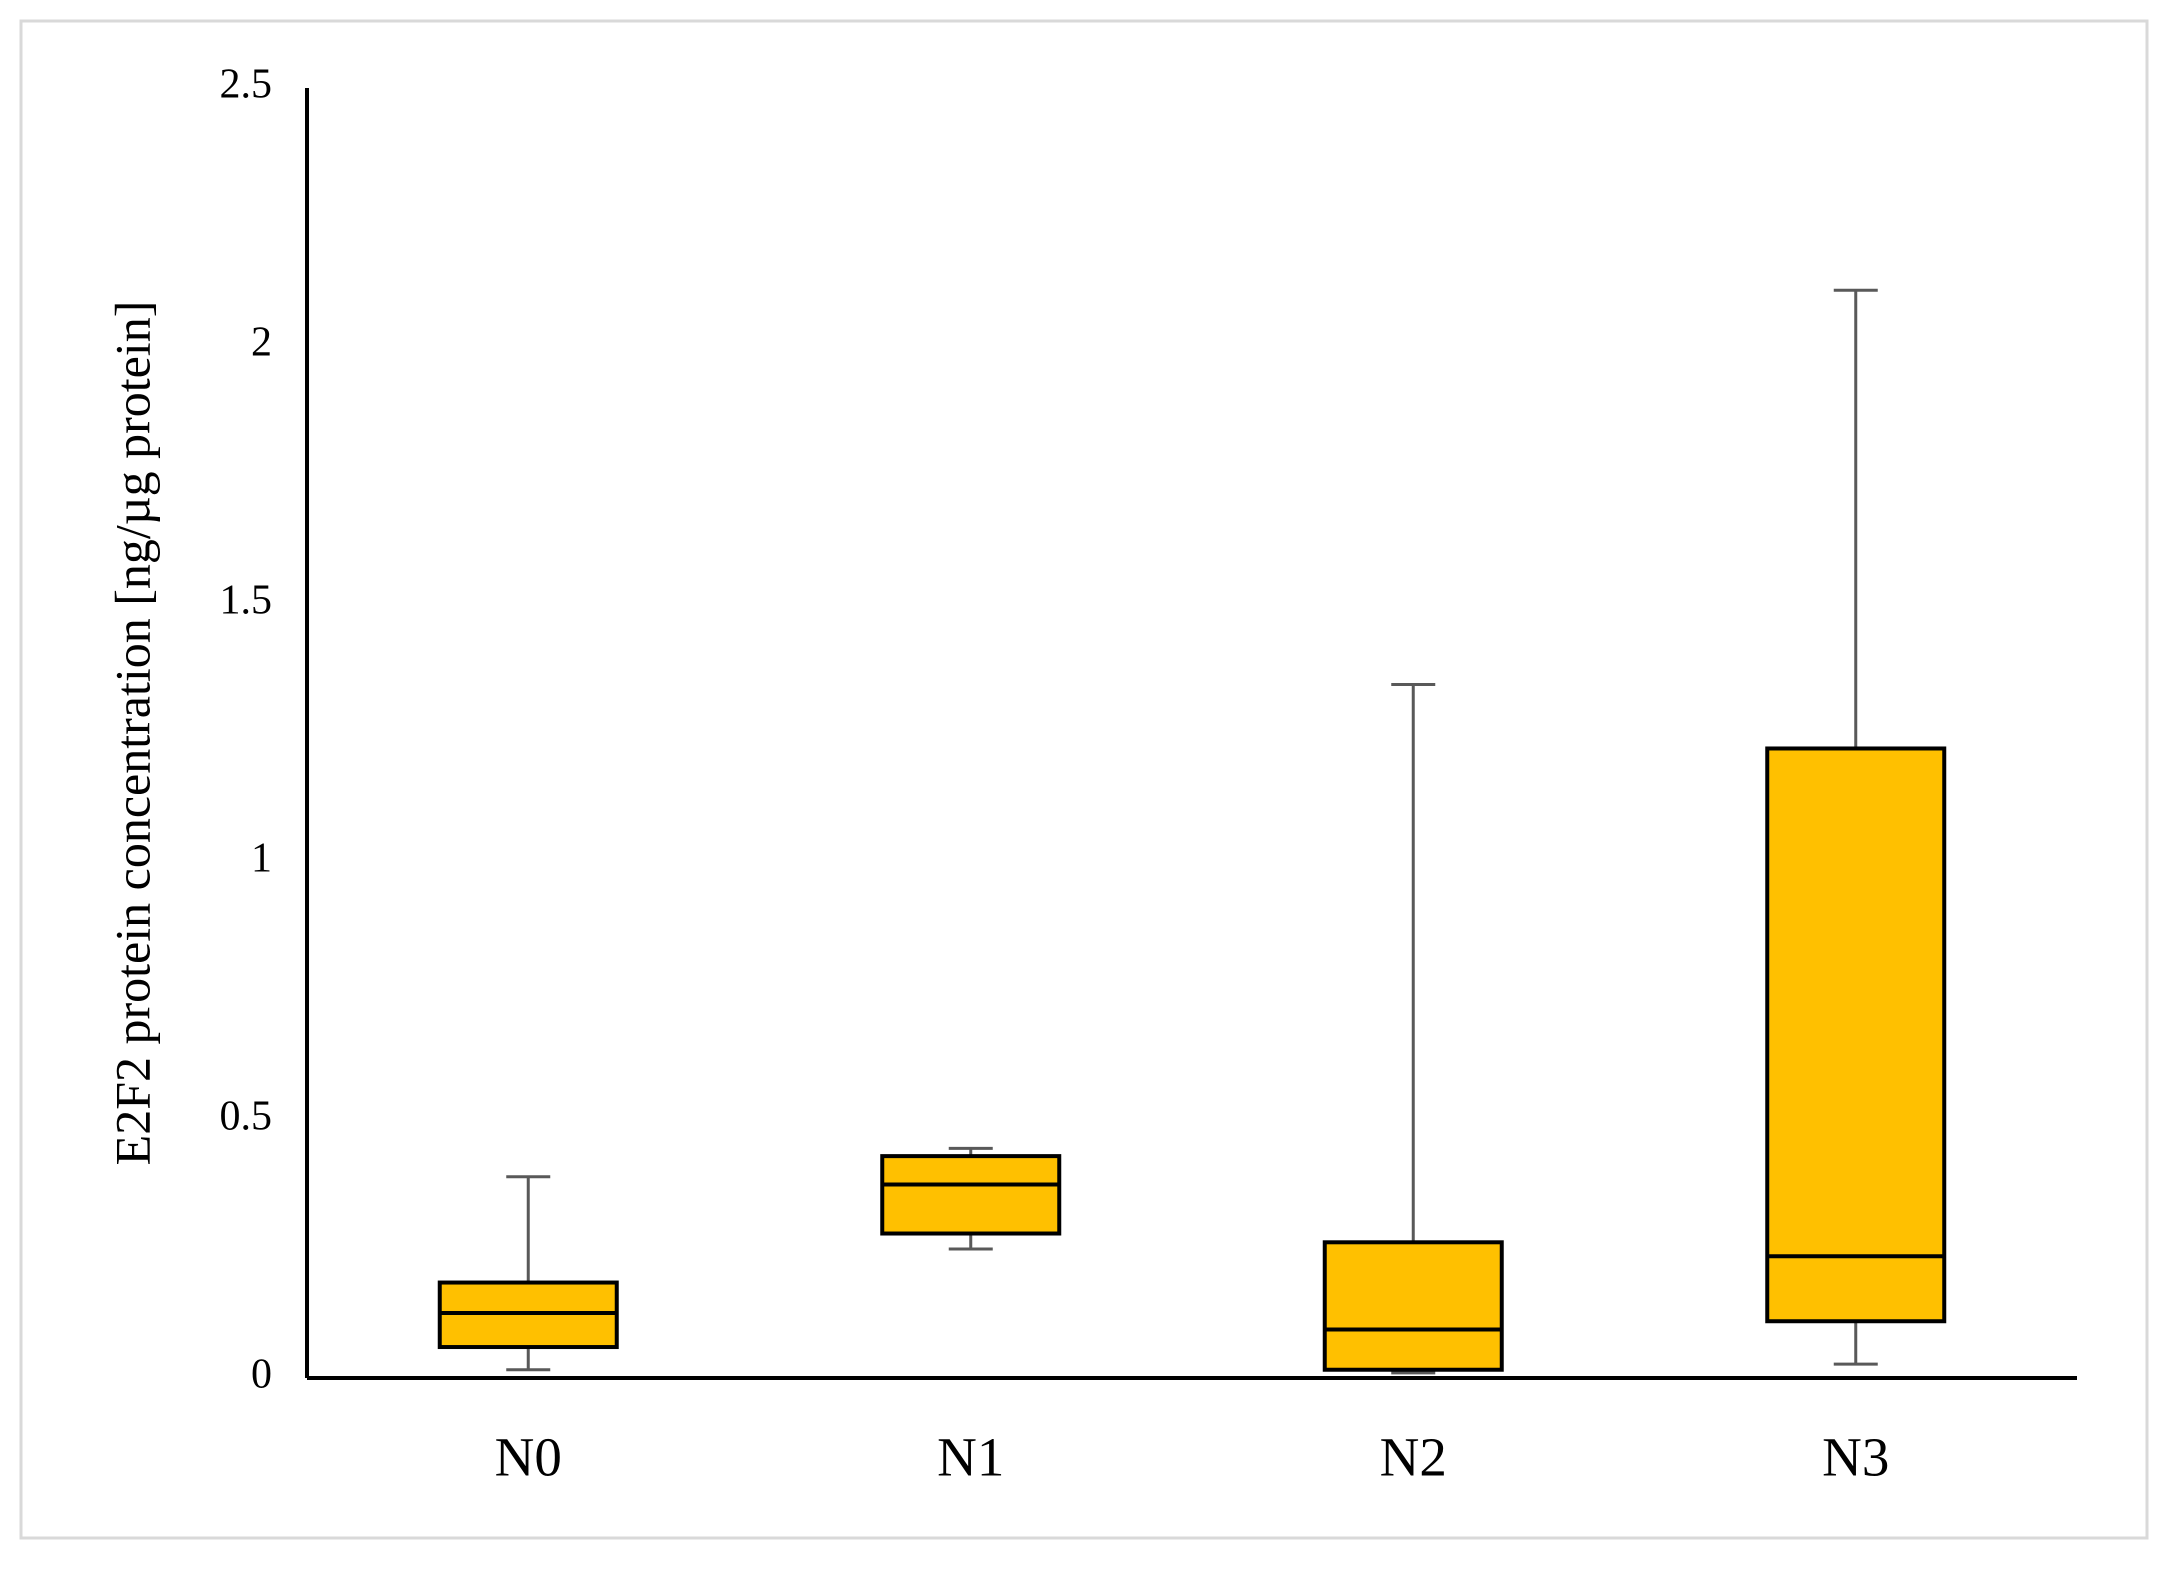 The width and height of the screenshot is (2169, 1570). What do you see at coordinates (246, 1117) in the screenshot?
I see `y-tick-label: 0.5` at bounding box center [246, 1117].